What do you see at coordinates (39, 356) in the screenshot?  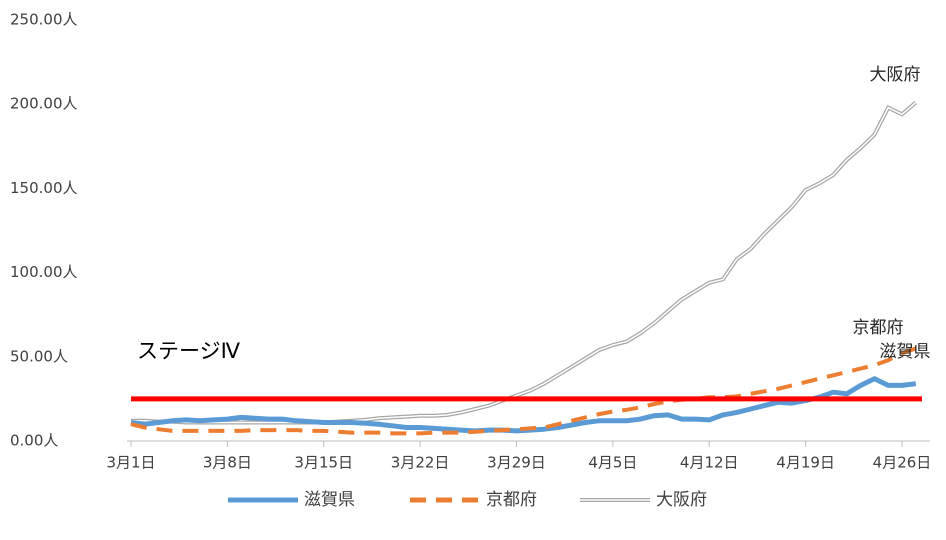 I see `y-tick-label: 50.00人` at bounding box center [39, 356].